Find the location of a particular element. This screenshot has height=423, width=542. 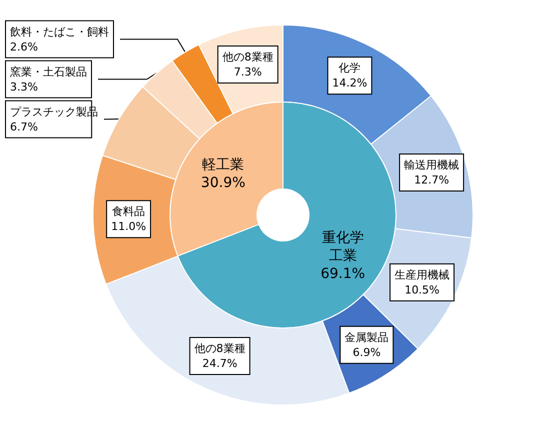

slice-label: 輸送用機械 is located at coordinates (432, 165).